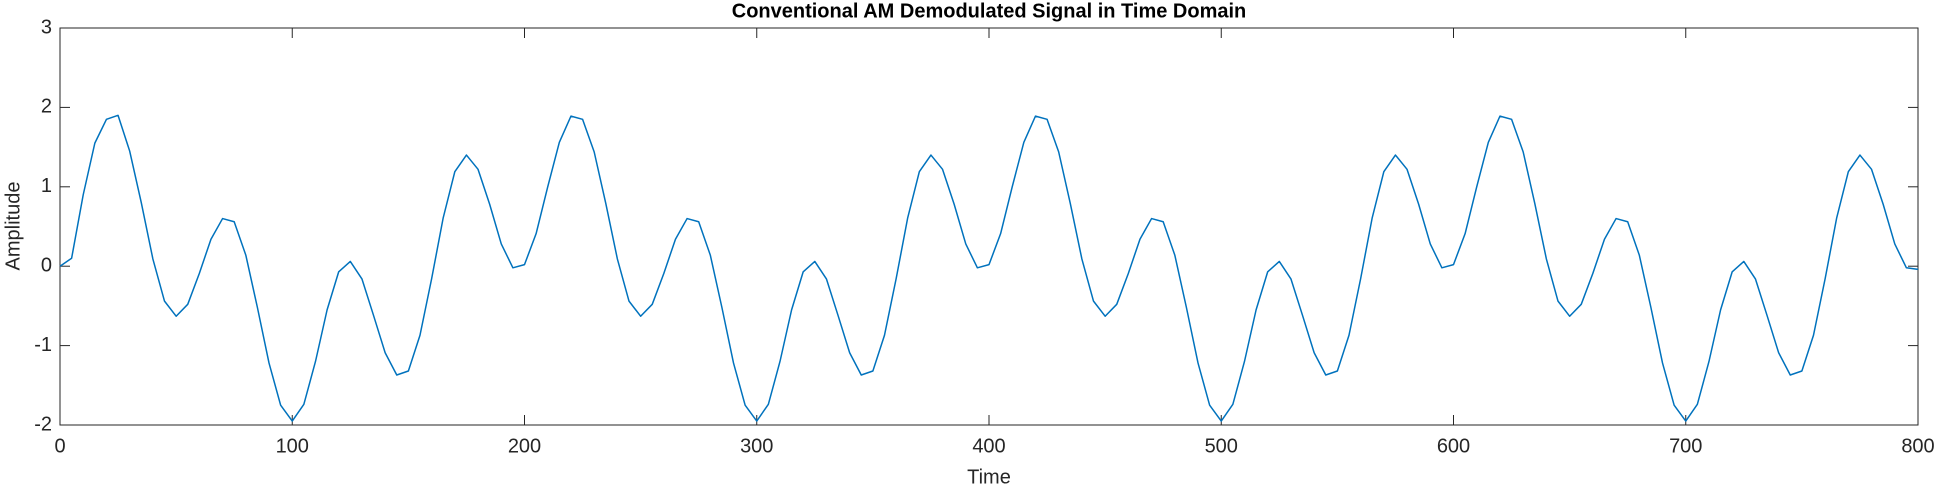  Describe the element at coordinates (46, 27) in the screenshot. I see `y-tick-label: 3` at that location.